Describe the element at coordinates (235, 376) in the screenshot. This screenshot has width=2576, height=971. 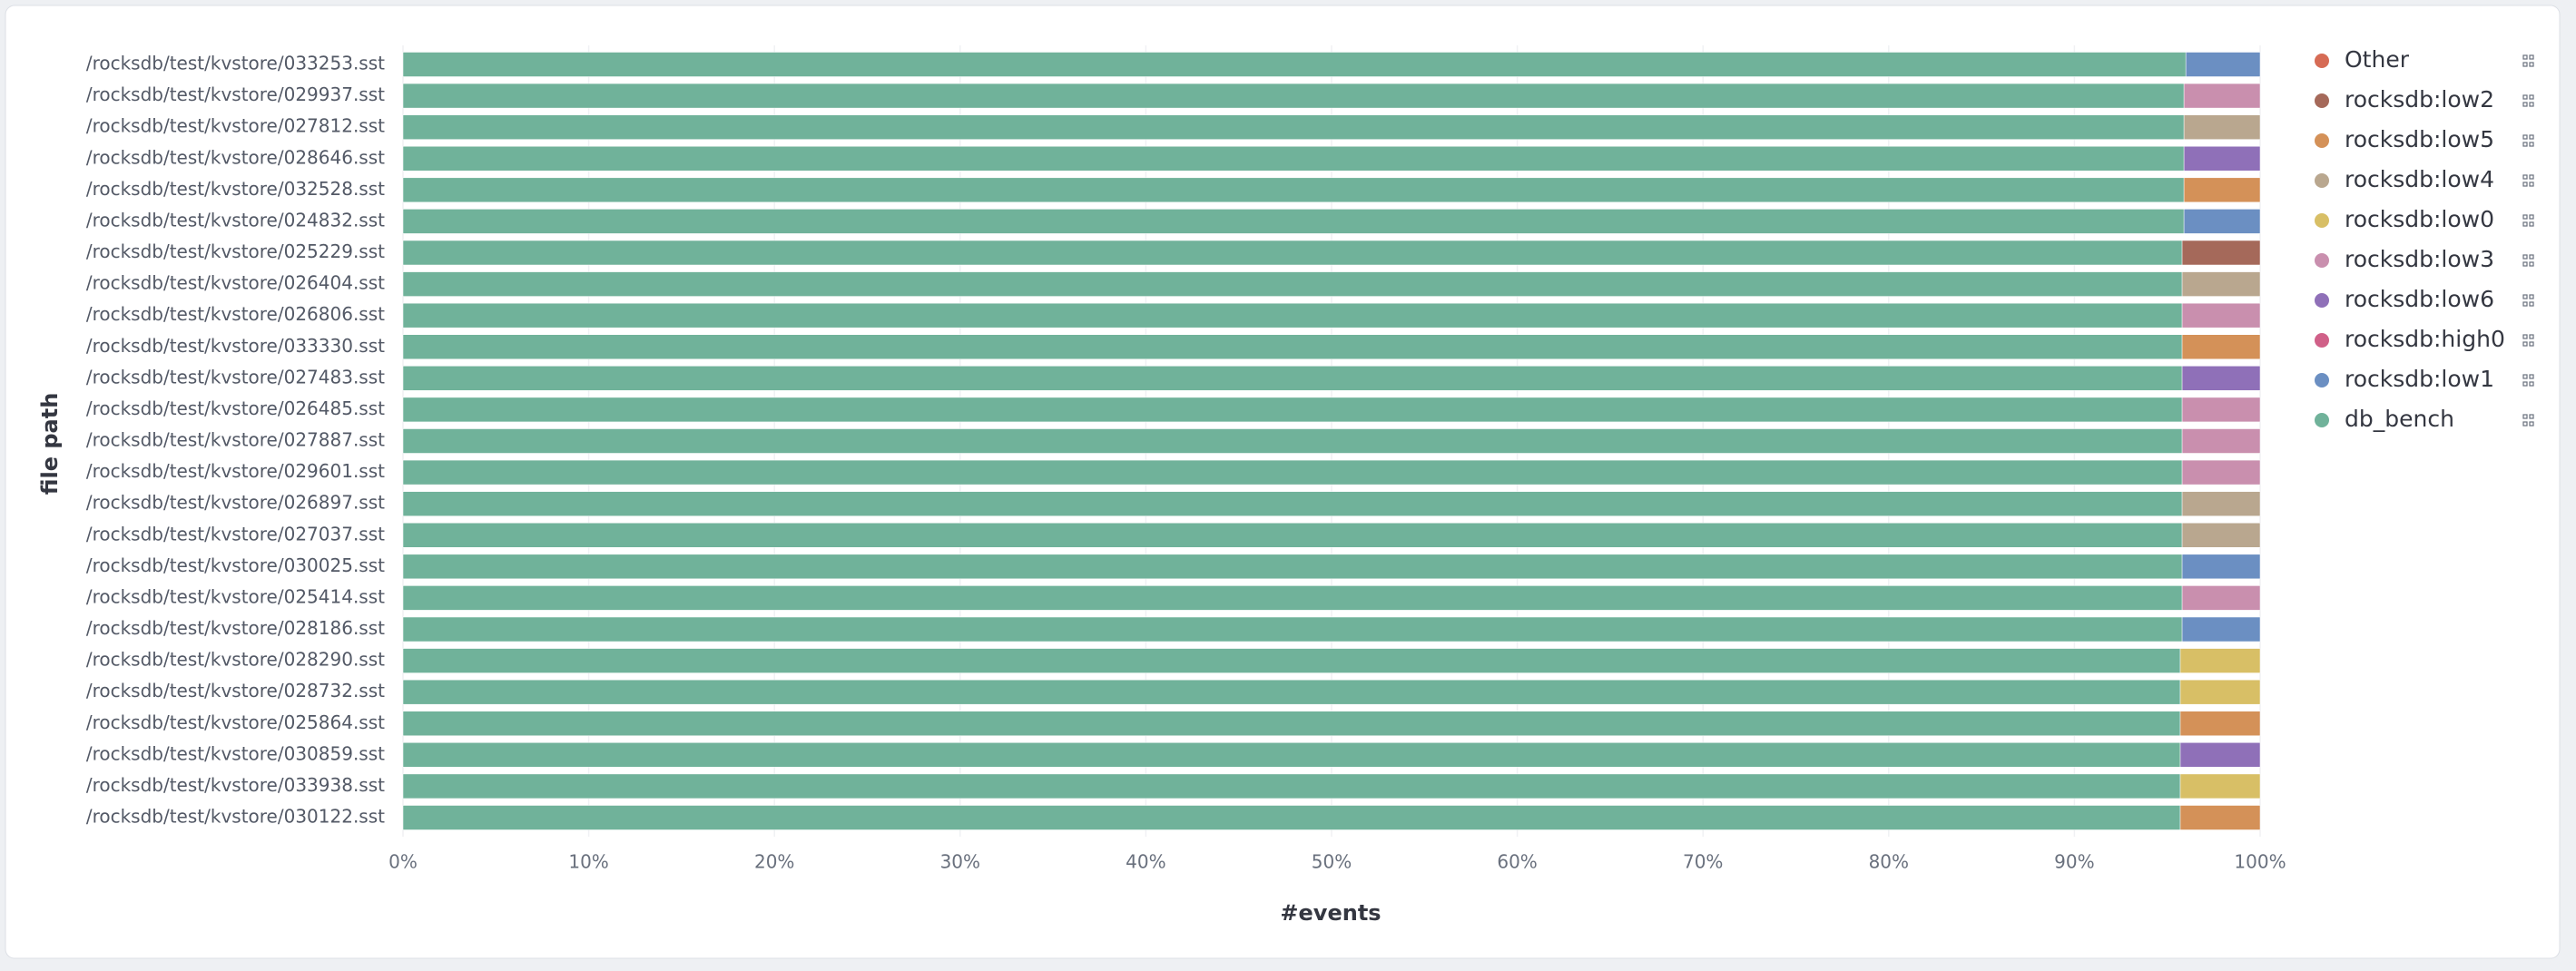
I see `y-tick-label: /rocksdb/test/kvstore/027483.sst` at that location.